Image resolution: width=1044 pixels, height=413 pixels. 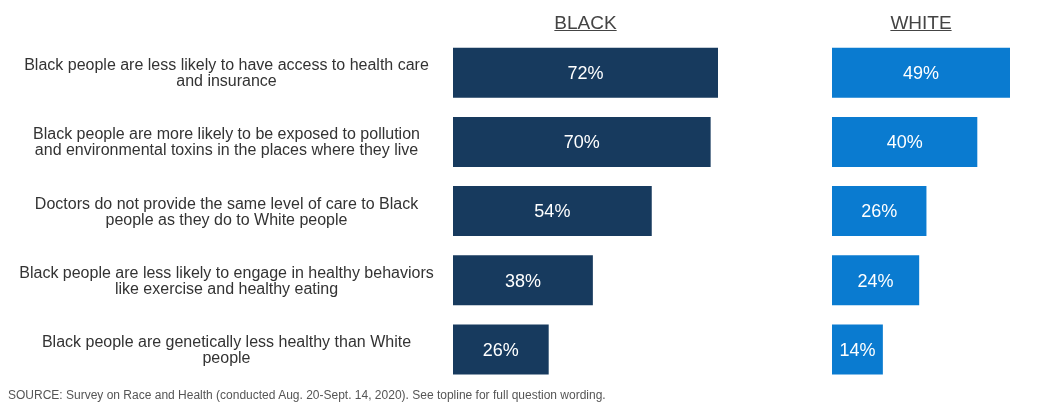 I want to click on data-label: 72%, so click(x=585, y=72).